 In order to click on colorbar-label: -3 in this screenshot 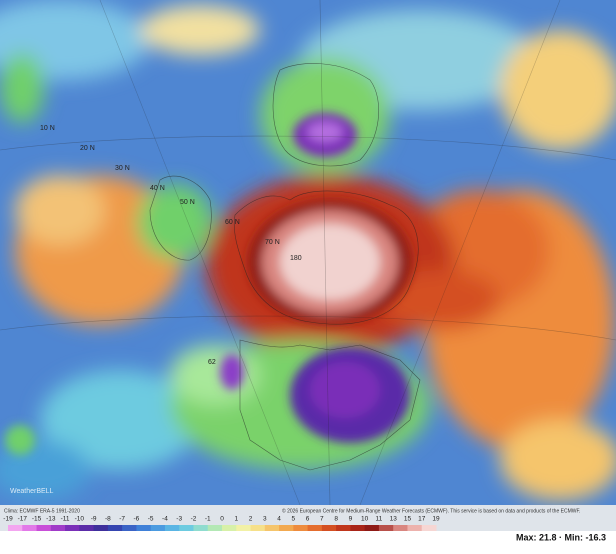, I will do `click(179, 519)`.